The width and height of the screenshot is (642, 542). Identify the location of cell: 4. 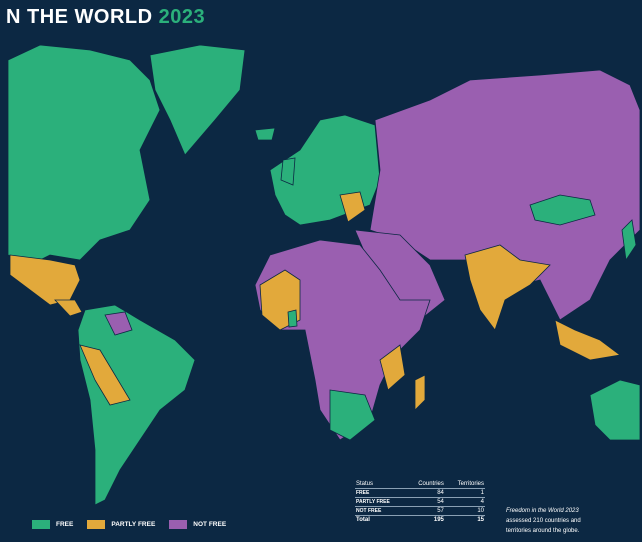
(464, 502).